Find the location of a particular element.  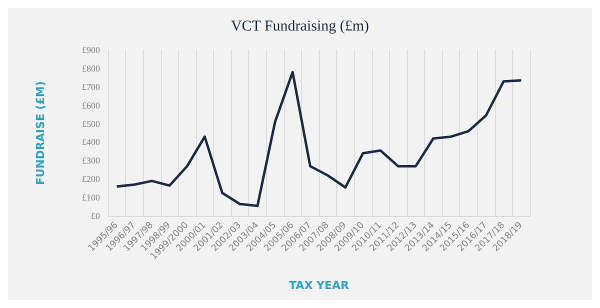

y-tick-label: £600 is located at coordinates (91, 105).